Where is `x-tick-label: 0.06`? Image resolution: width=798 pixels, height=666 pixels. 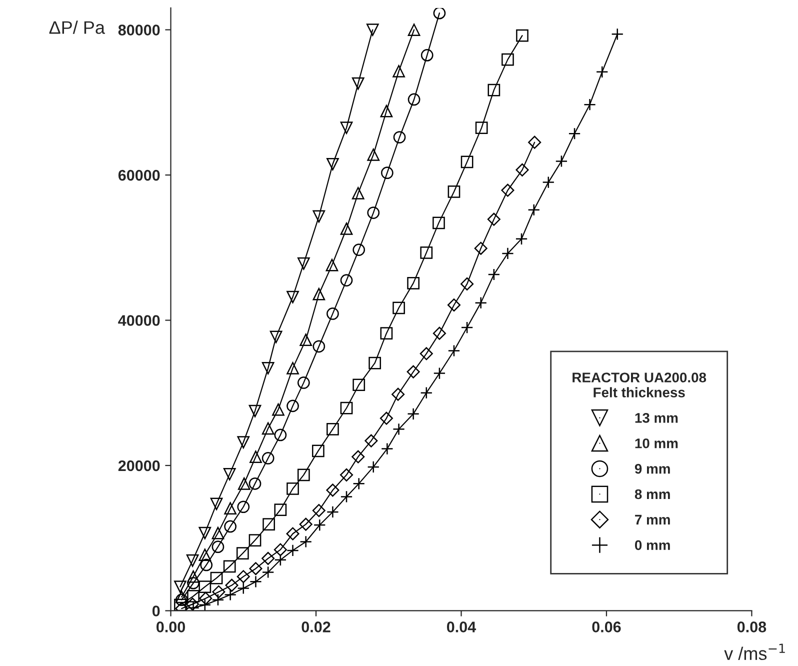 x-tick-label: 0.06 is located at coordinates (606, 627).